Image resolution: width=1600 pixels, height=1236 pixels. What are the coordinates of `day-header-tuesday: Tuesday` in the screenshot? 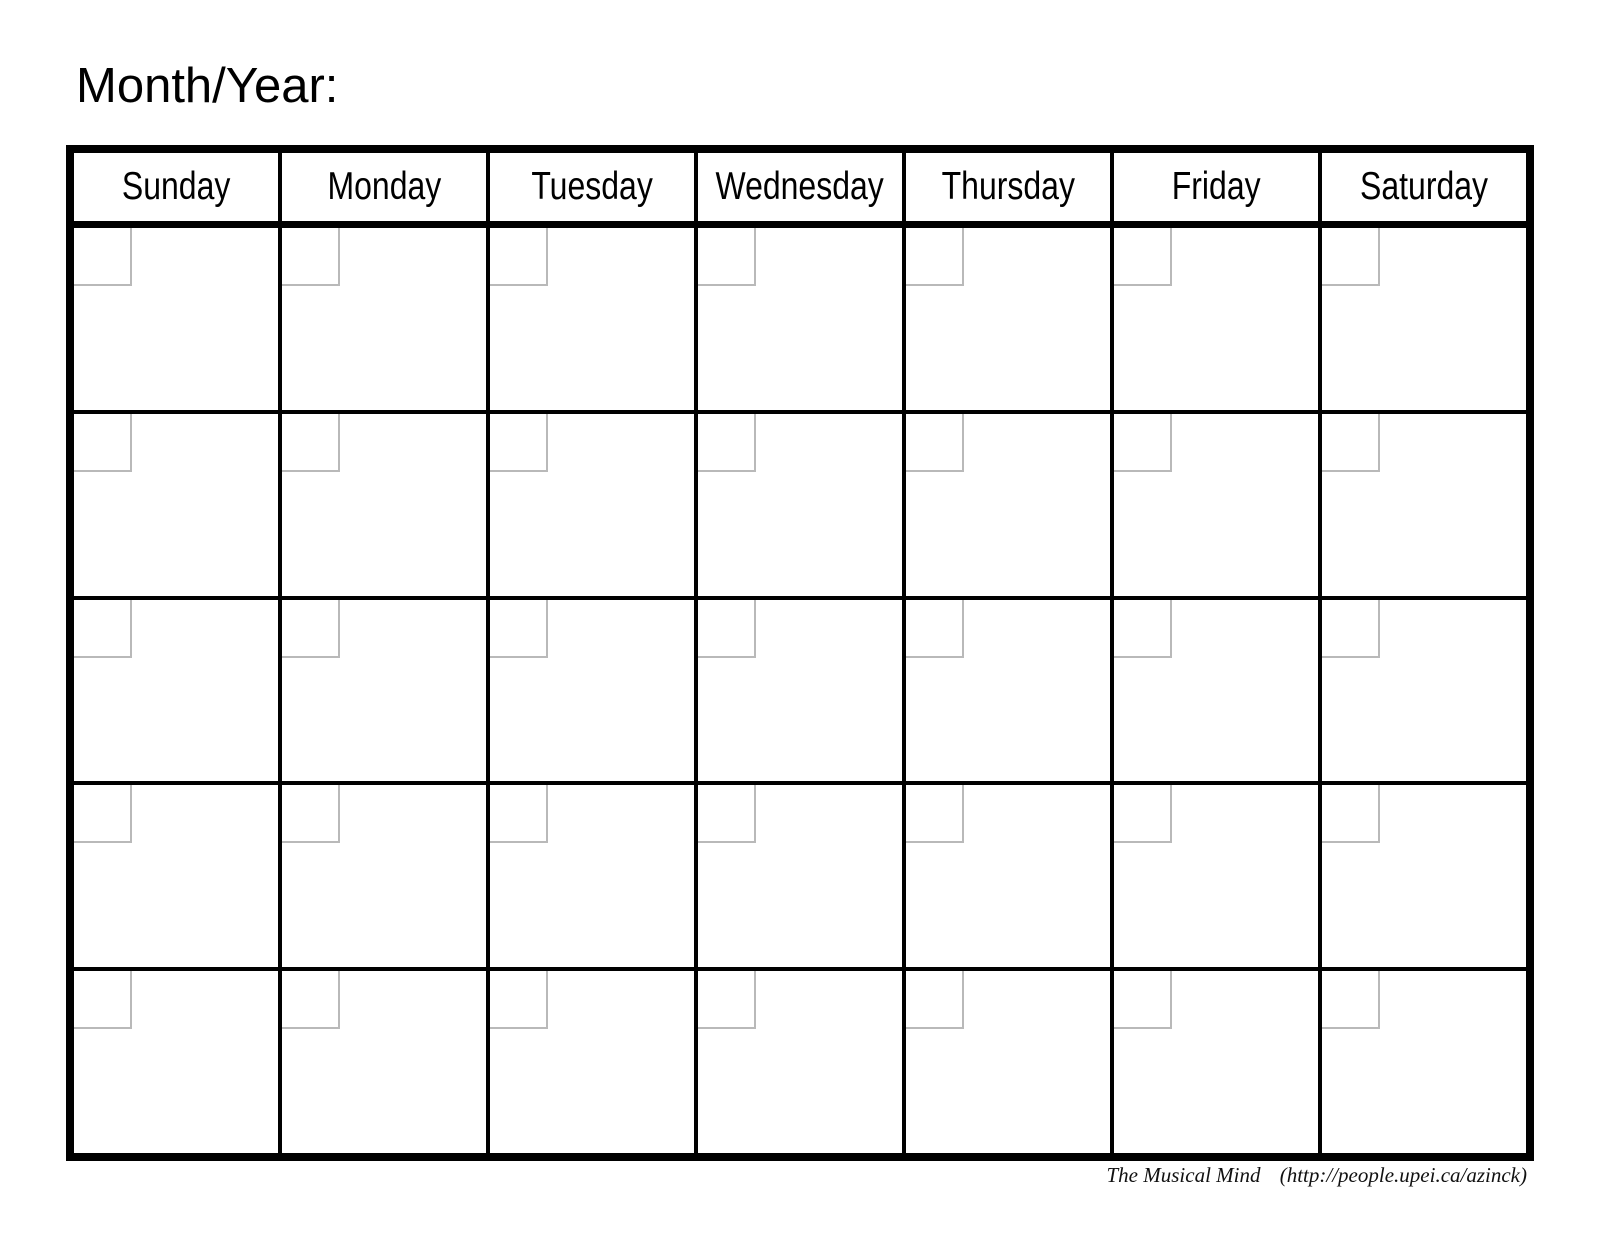 It's located at (590, 187).